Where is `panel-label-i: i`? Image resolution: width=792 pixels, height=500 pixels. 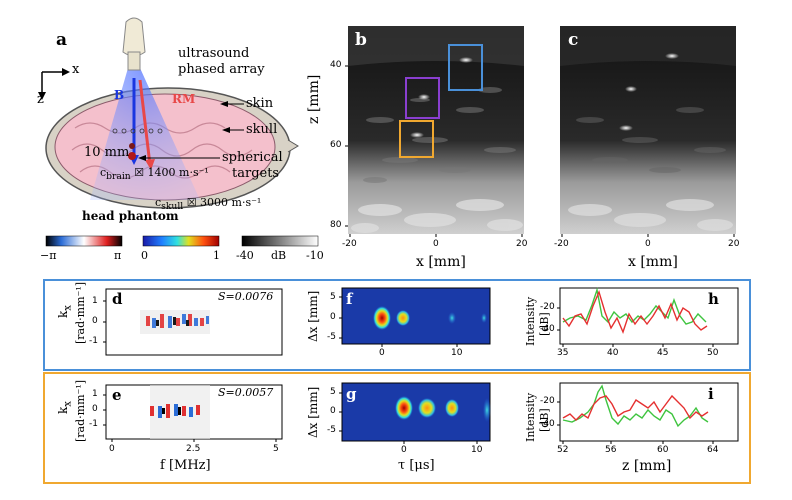 panel-label-i: i is located at coordinates (711, 394).